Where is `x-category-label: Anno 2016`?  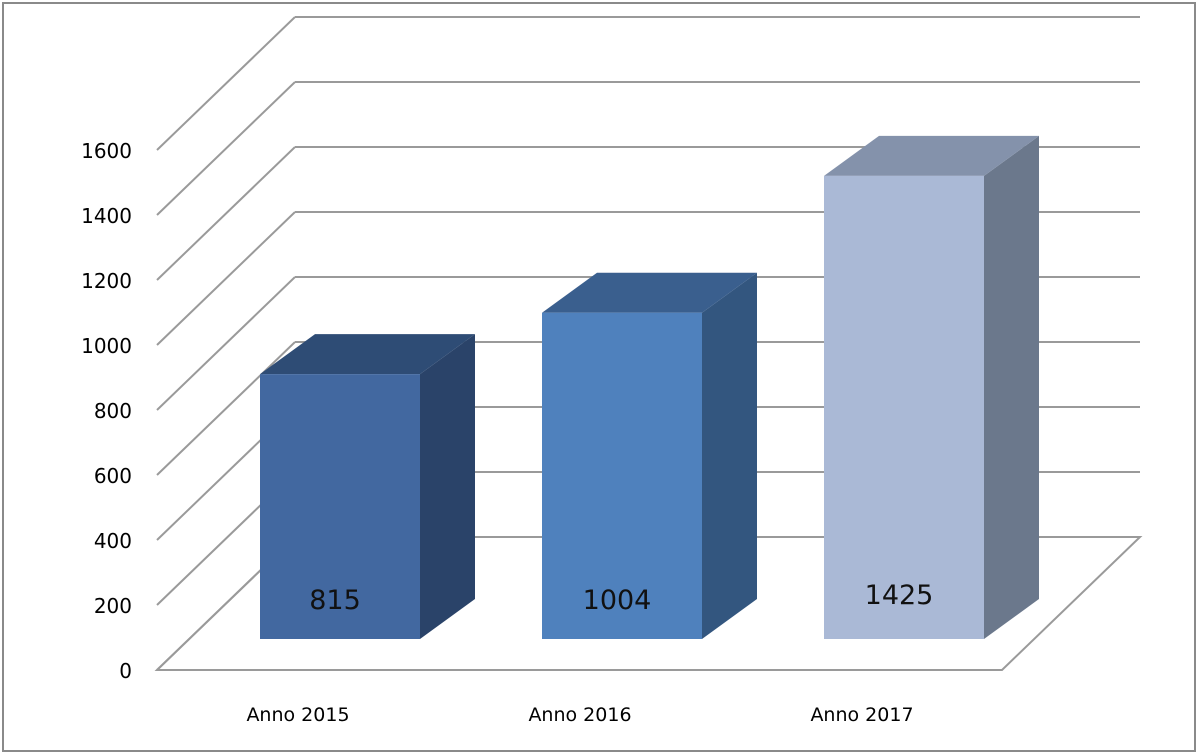 x-category-label: Anno 2016 is located at coordinates (579, 715).